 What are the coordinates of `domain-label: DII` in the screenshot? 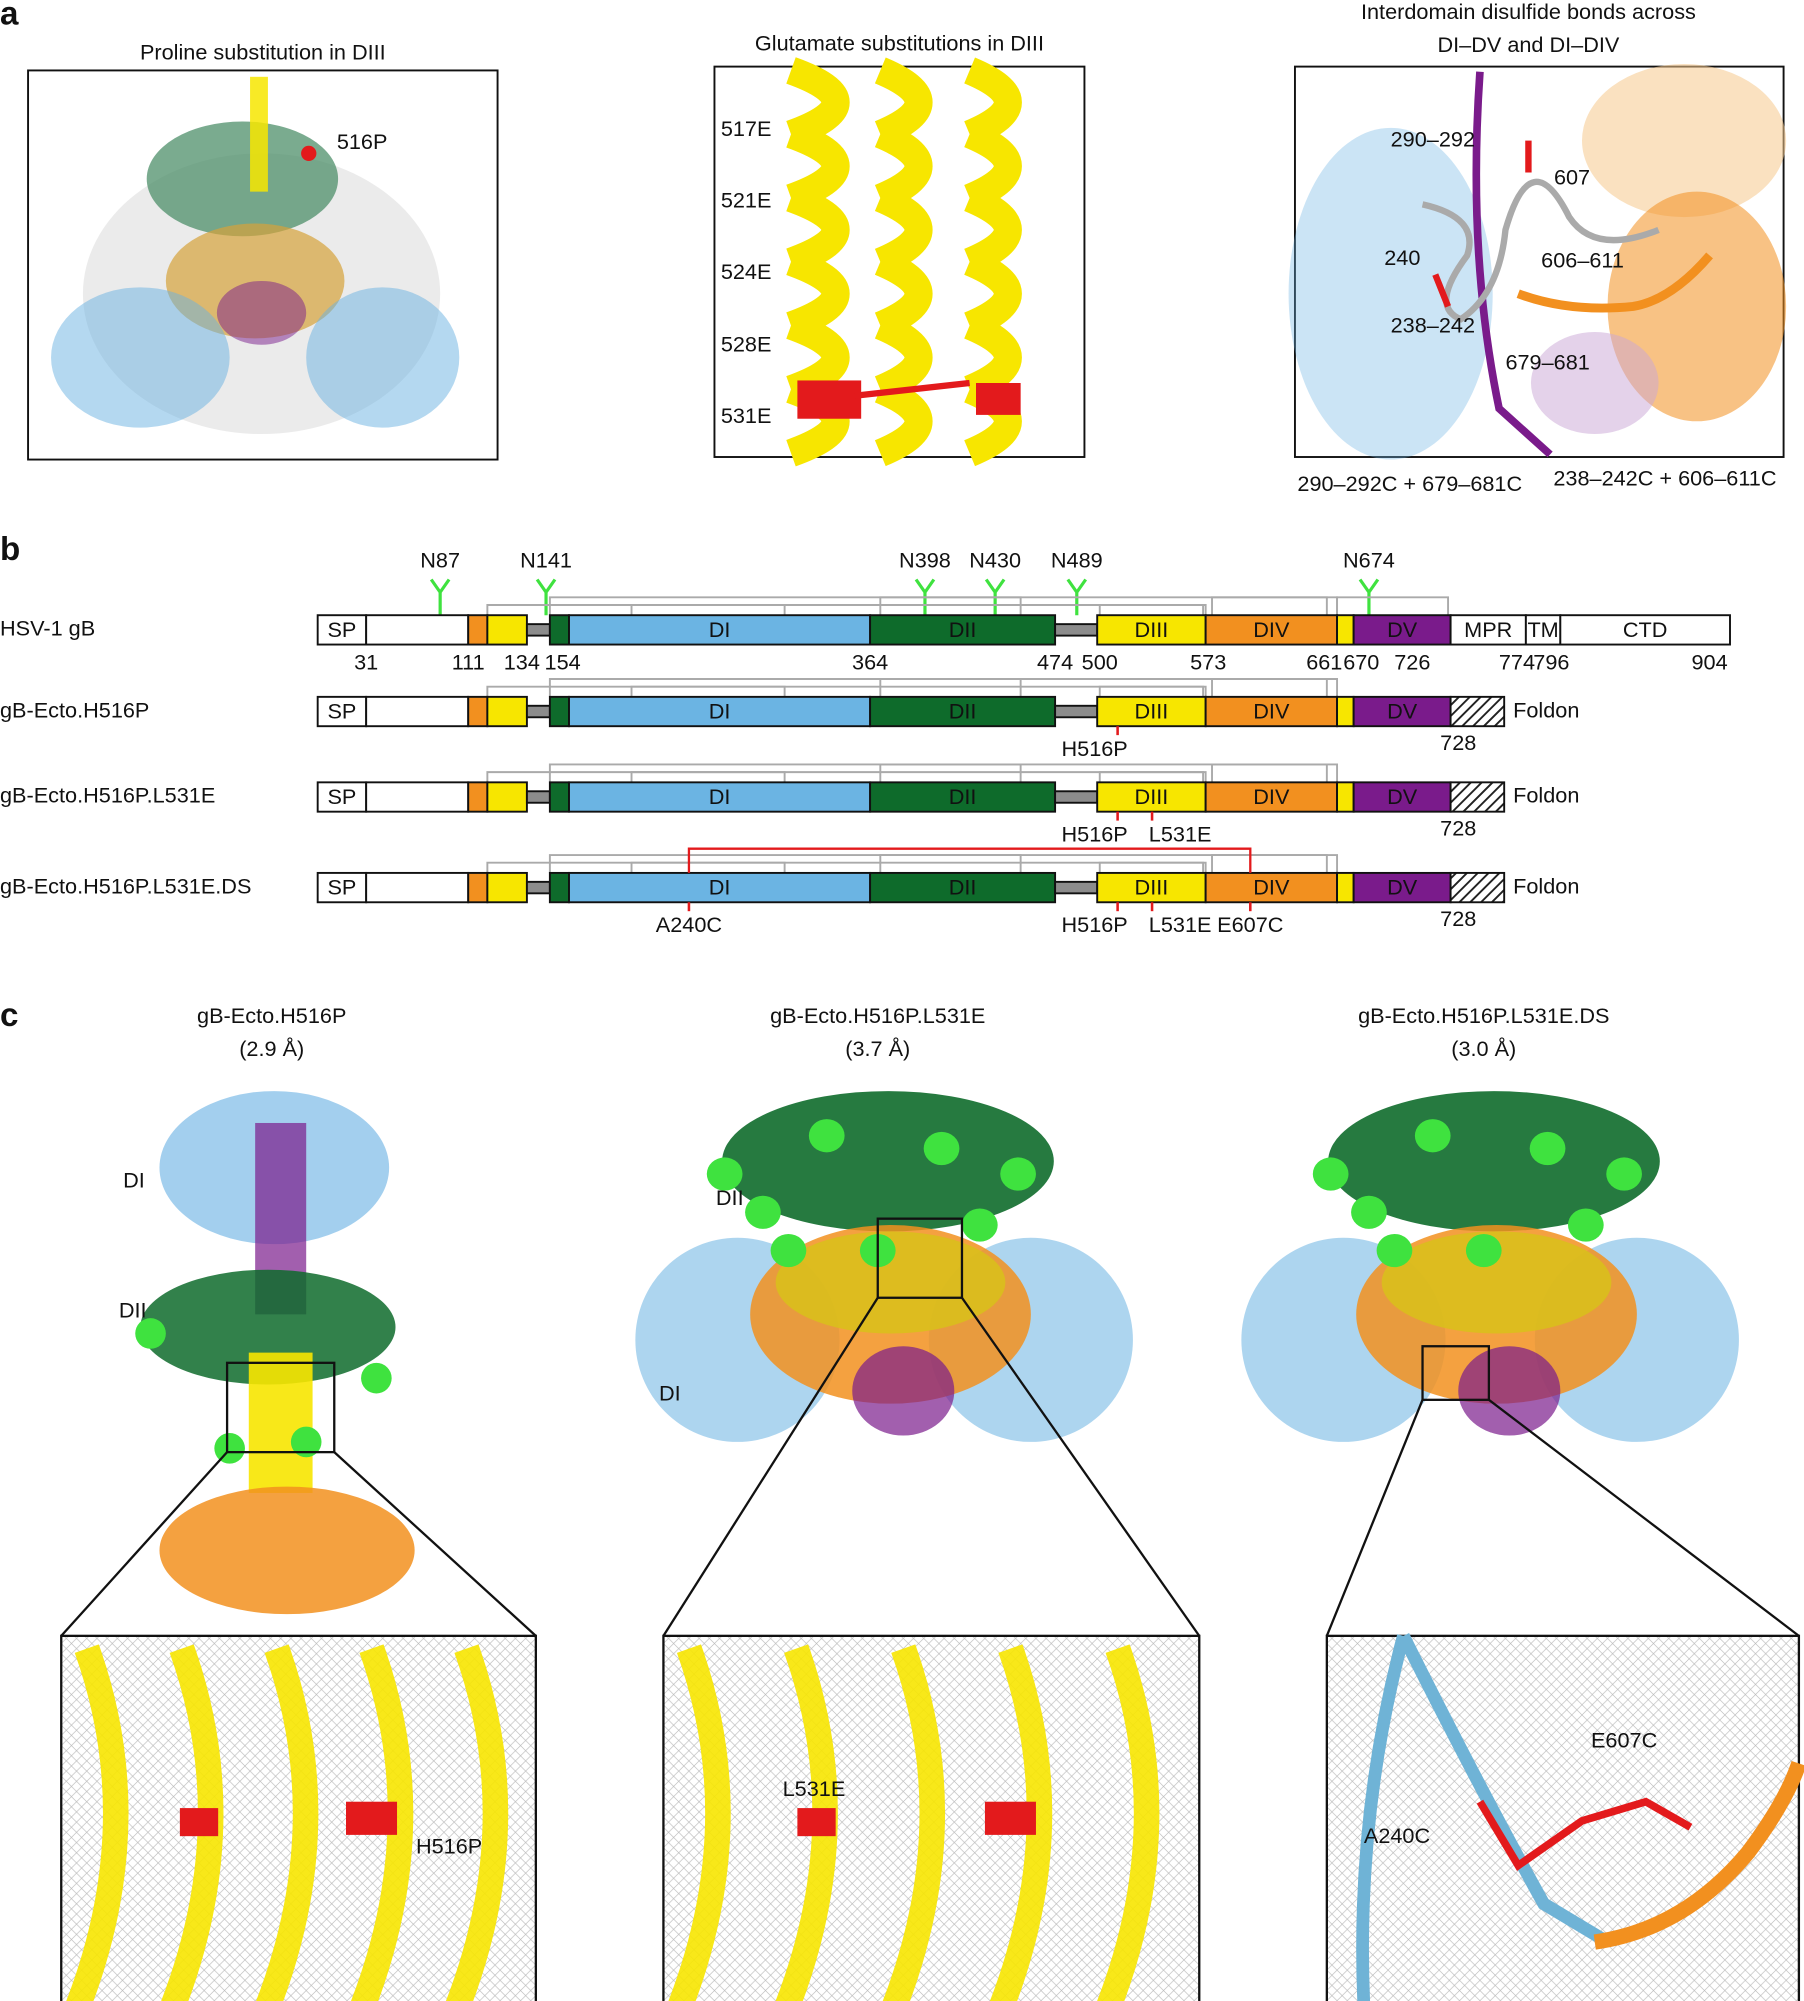 It's located at (133, 1310).